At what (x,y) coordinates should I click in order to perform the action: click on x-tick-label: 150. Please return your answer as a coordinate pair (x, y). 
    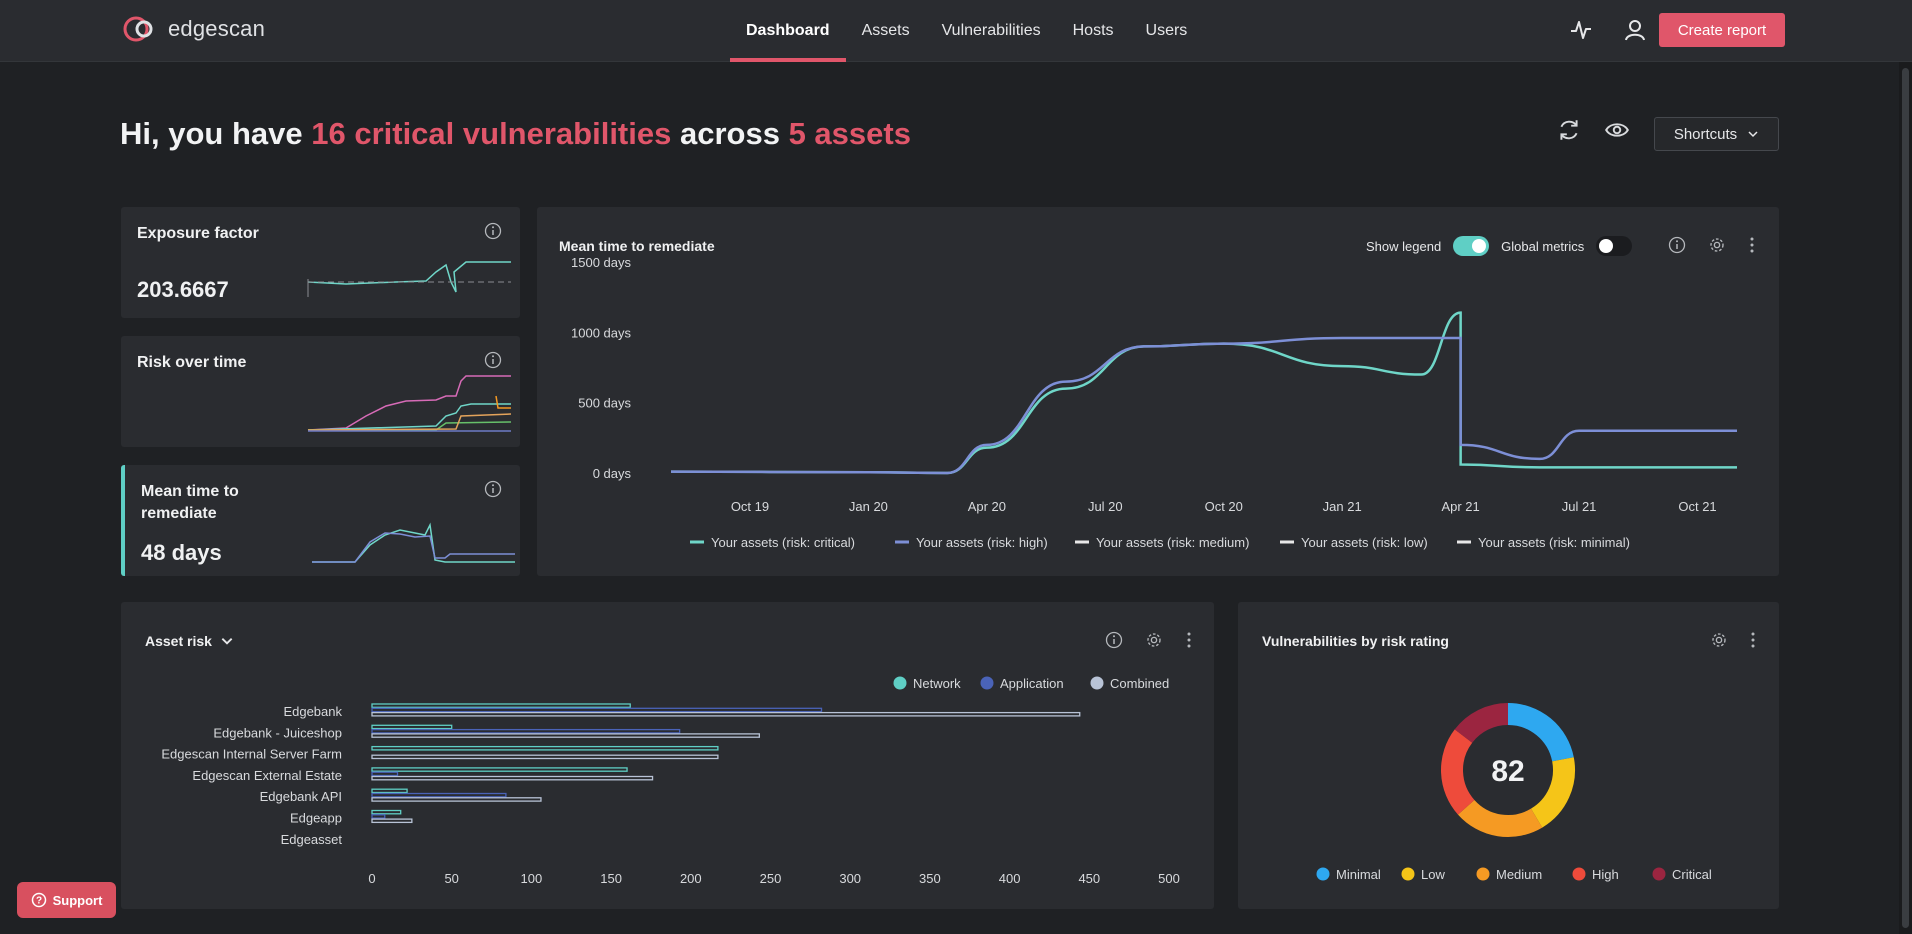
    Looking at the image, I should click on (611, 878).